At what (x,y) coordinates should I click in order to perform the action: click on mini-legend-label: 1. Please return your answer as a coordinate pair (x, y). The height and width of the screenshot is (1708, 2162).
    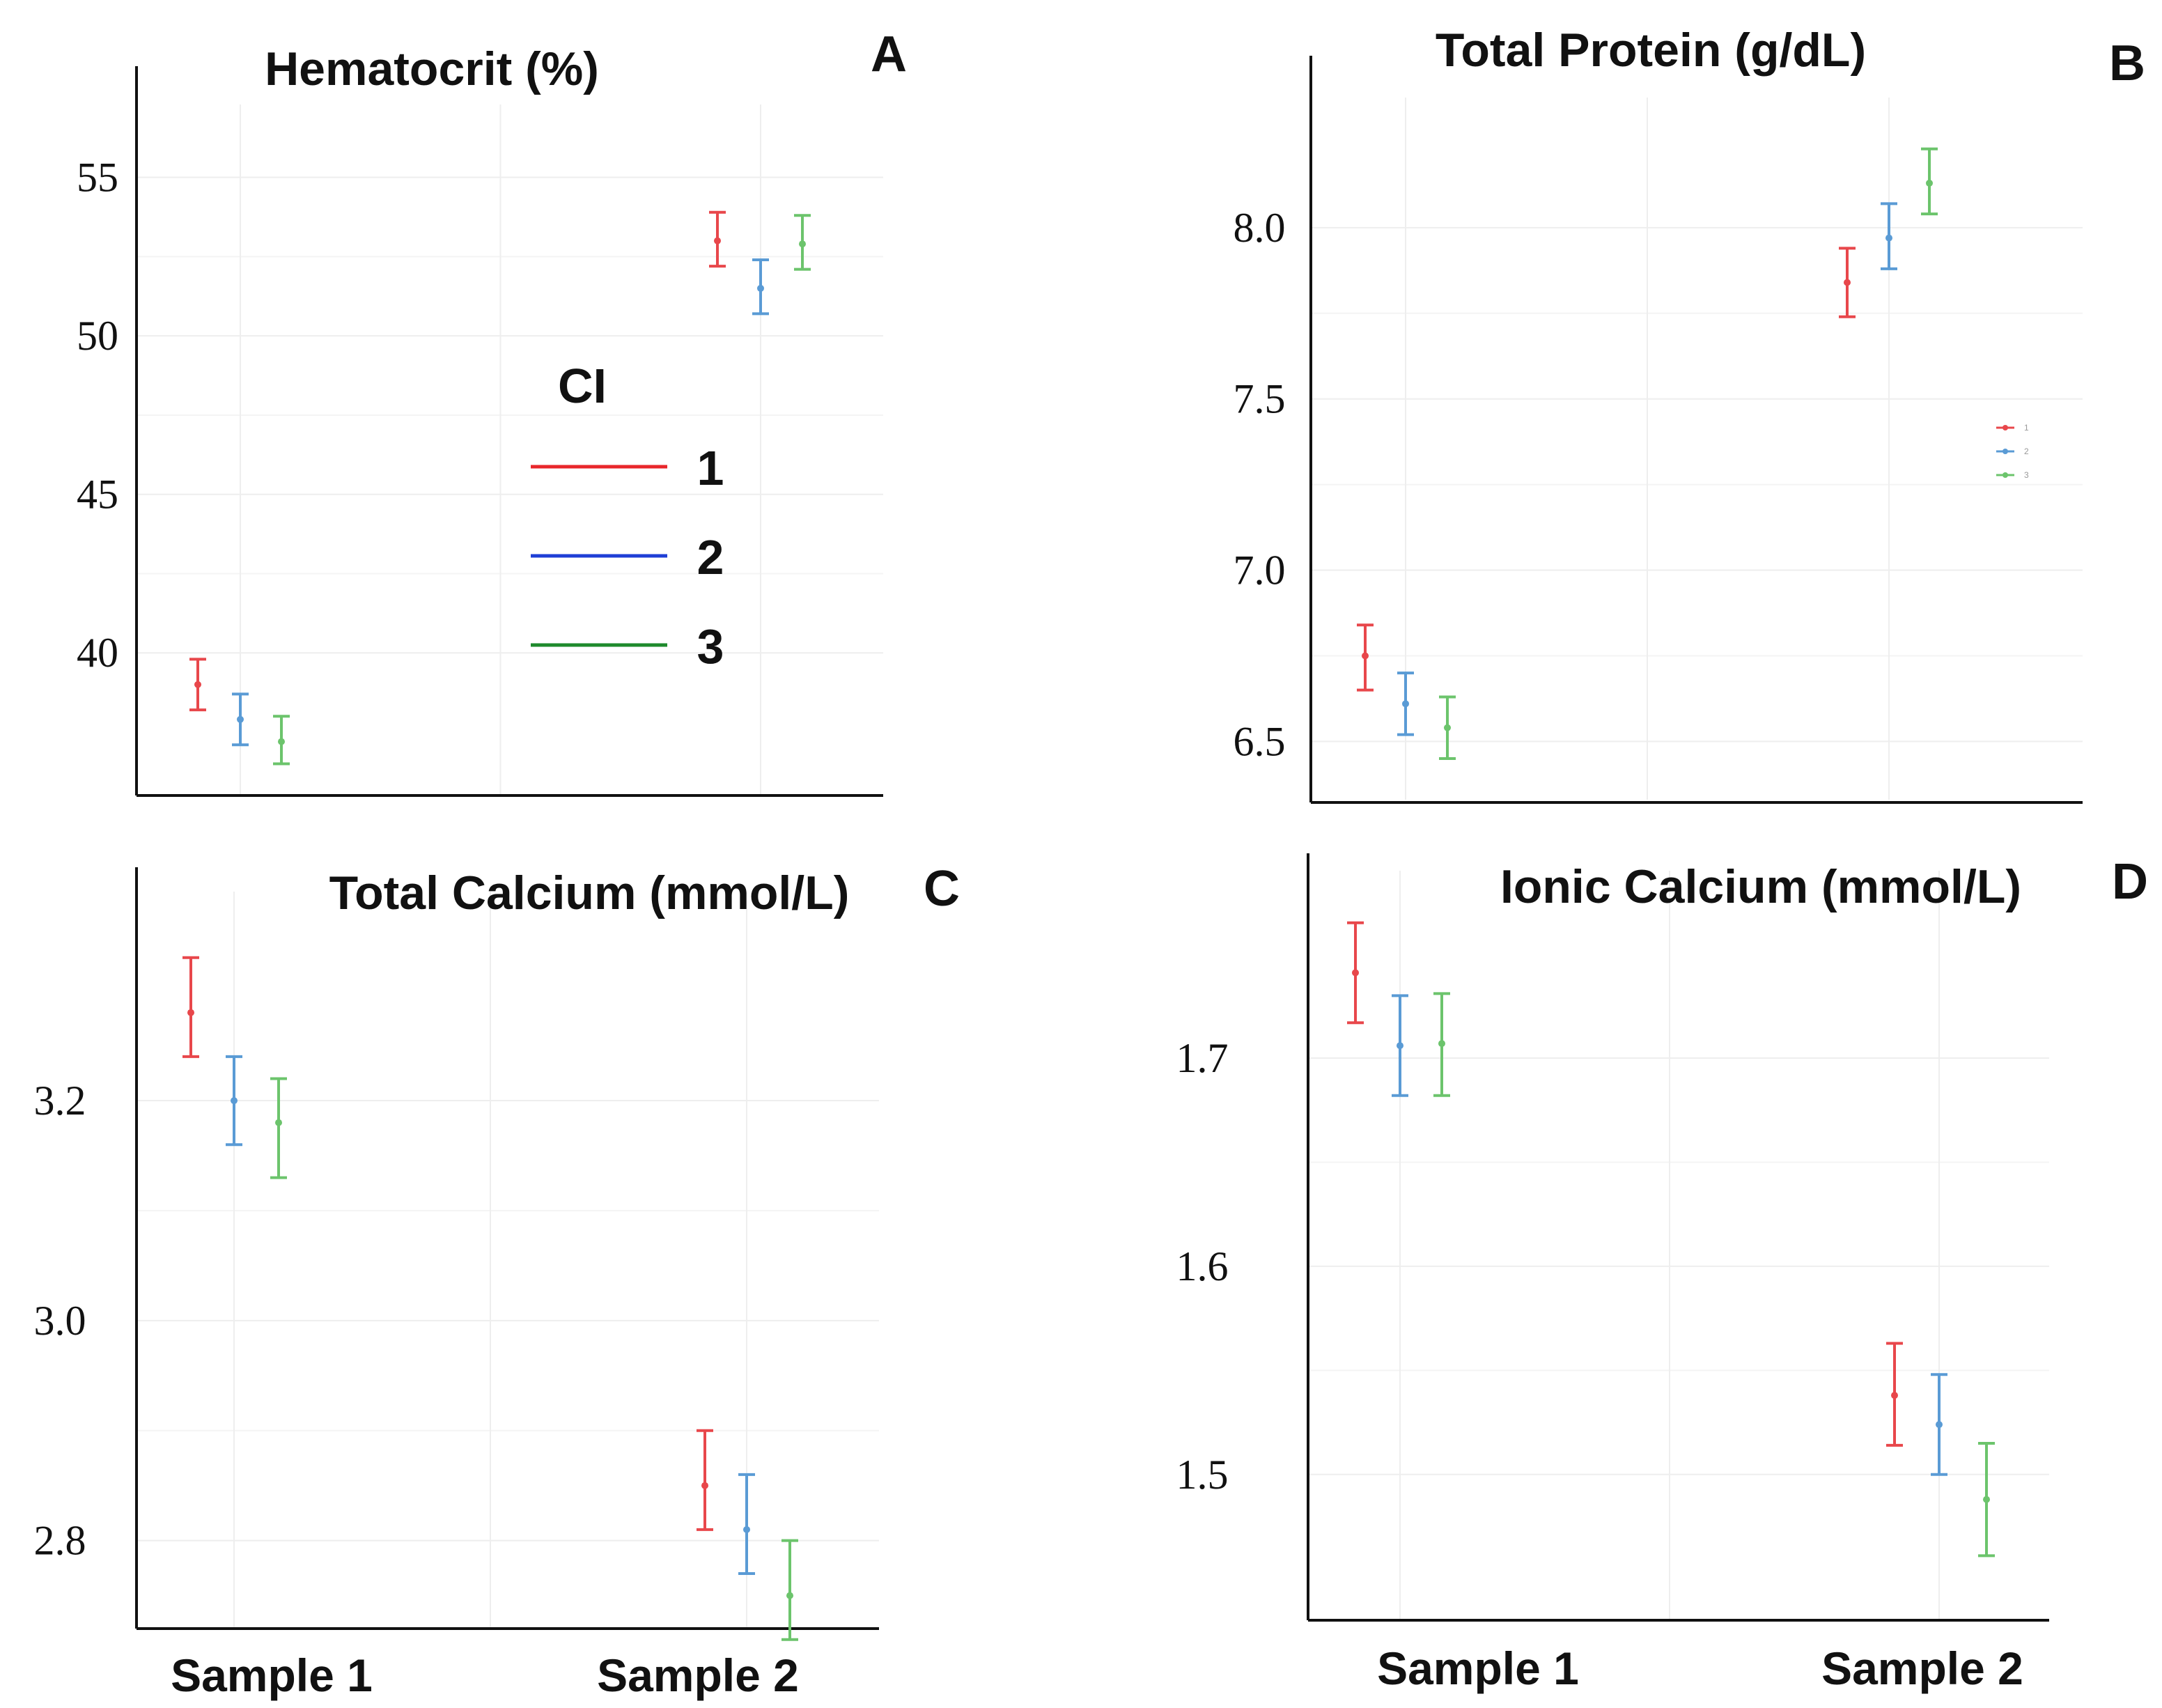
    Looking at the image, I should click on (2027, 428).